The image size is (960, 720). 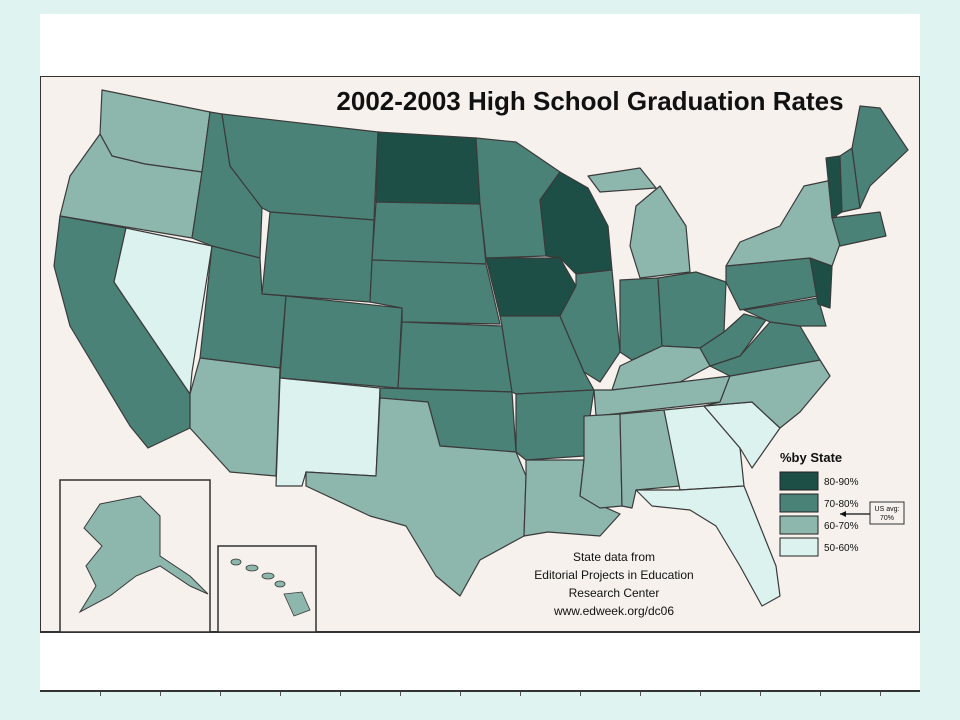 What do you see at coordinates (143, 554) in the screenshot?
I see `state-alaska` at bounding box center [143, 554].